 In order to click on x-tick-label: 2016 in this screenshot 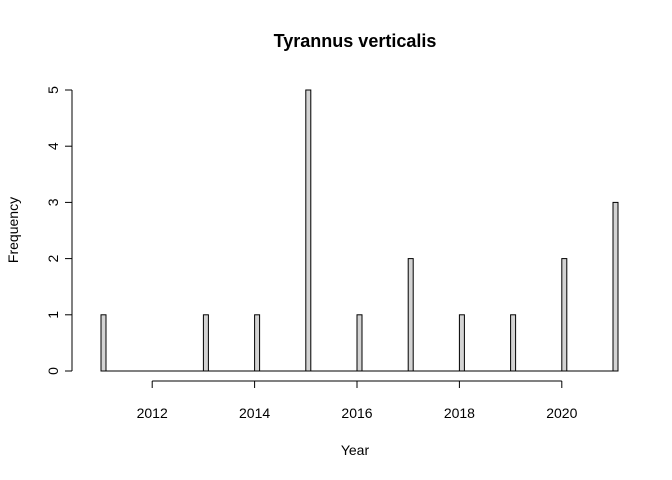, I will do `click(356, 413)`.